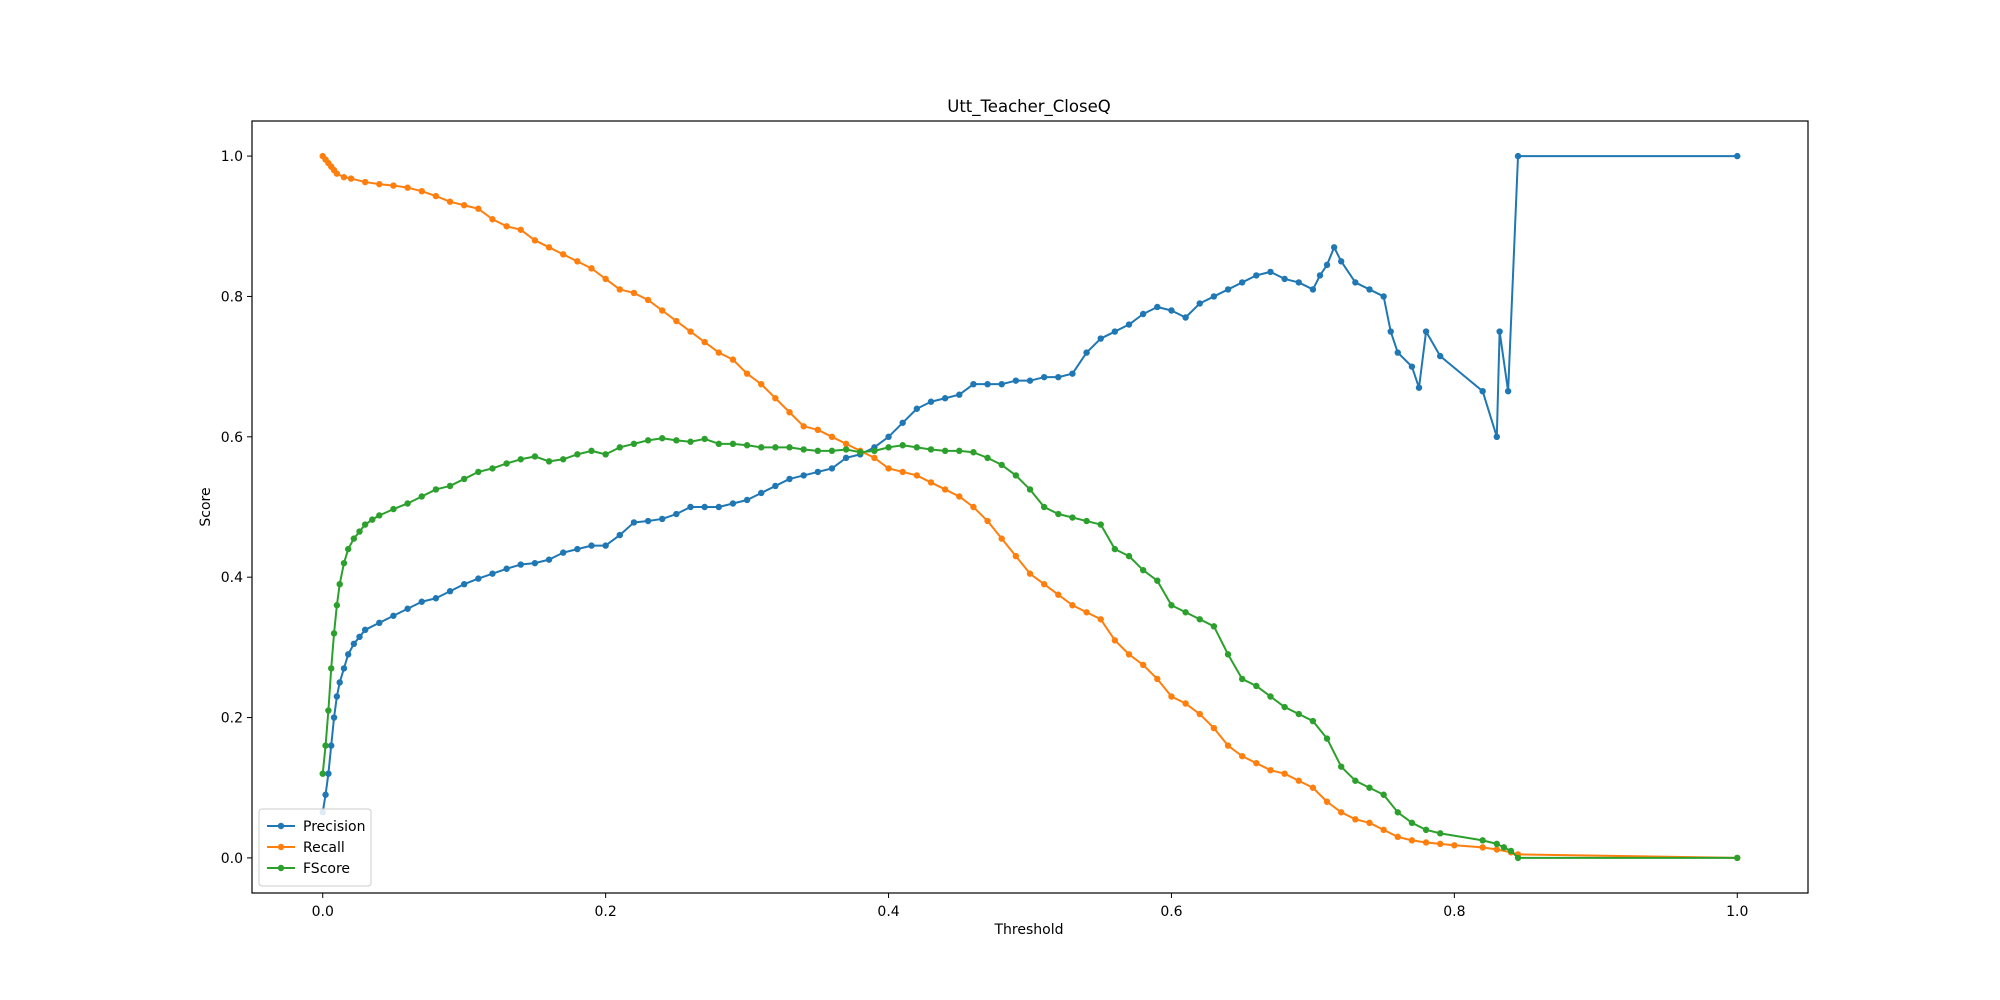 The height and width of the screenshot is (1000, 2000). Describe the element at coordinates (334, 827) in the screenshot. I see `legend-label: Precision` at that location.